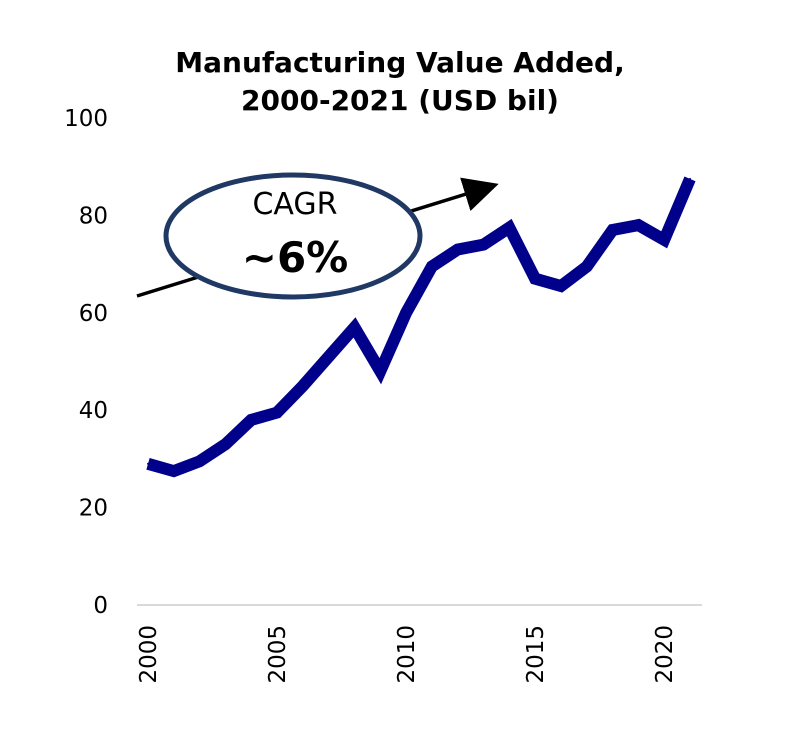  What do you see at coordinates (93, 509) in the screenshot?
I see `y-tick-label: 20` at bounding box center [93, 509].